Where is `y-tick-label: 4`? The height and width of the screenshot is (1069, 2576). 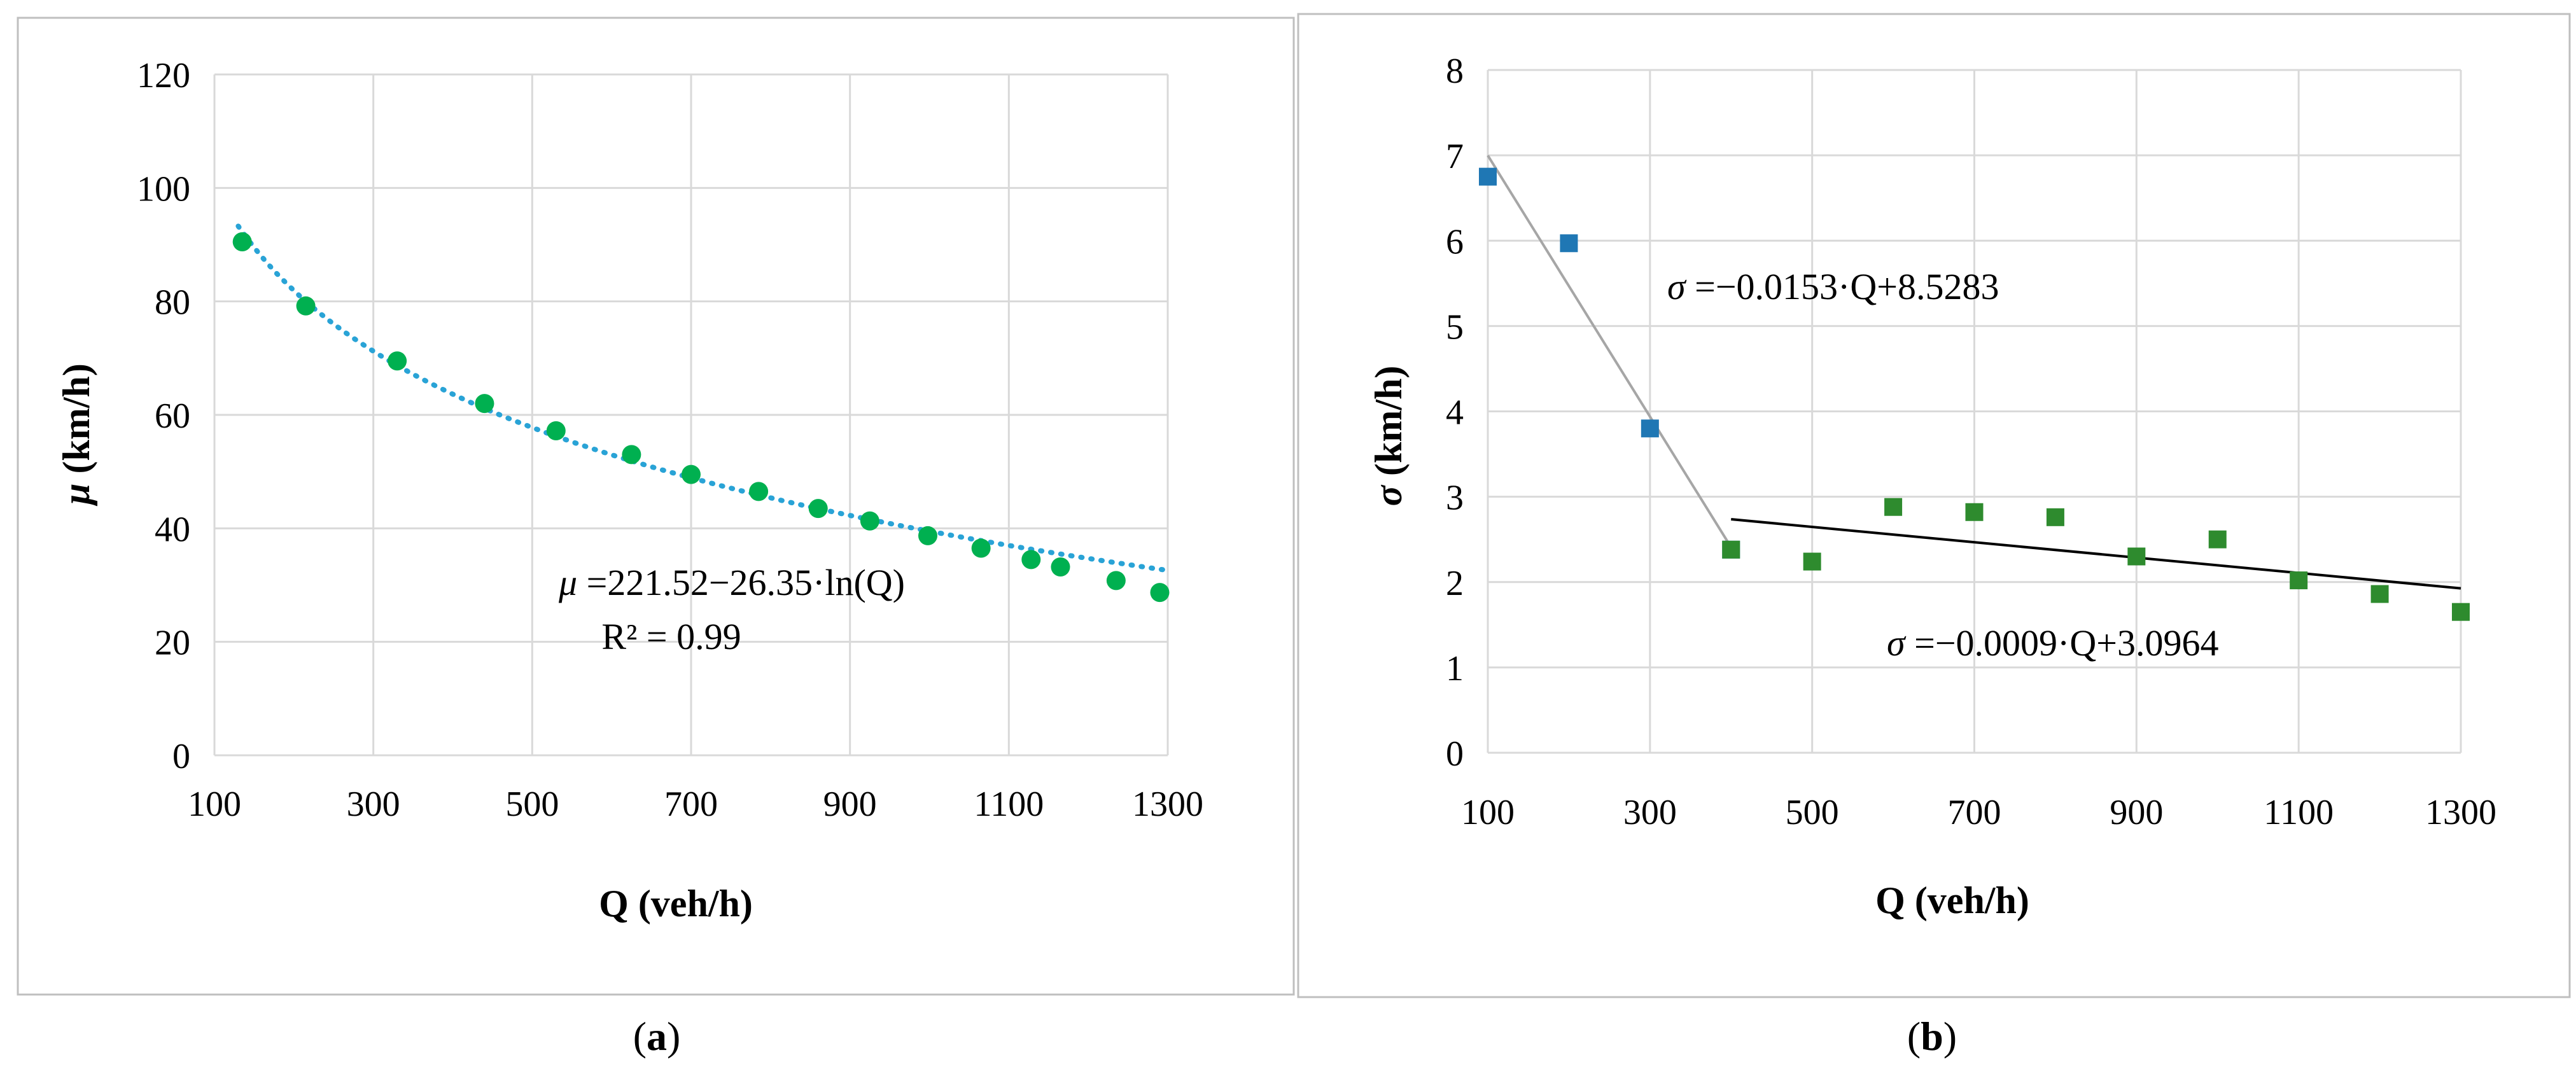 y-tick-label: 4 is located at coordinates (1455, 413).